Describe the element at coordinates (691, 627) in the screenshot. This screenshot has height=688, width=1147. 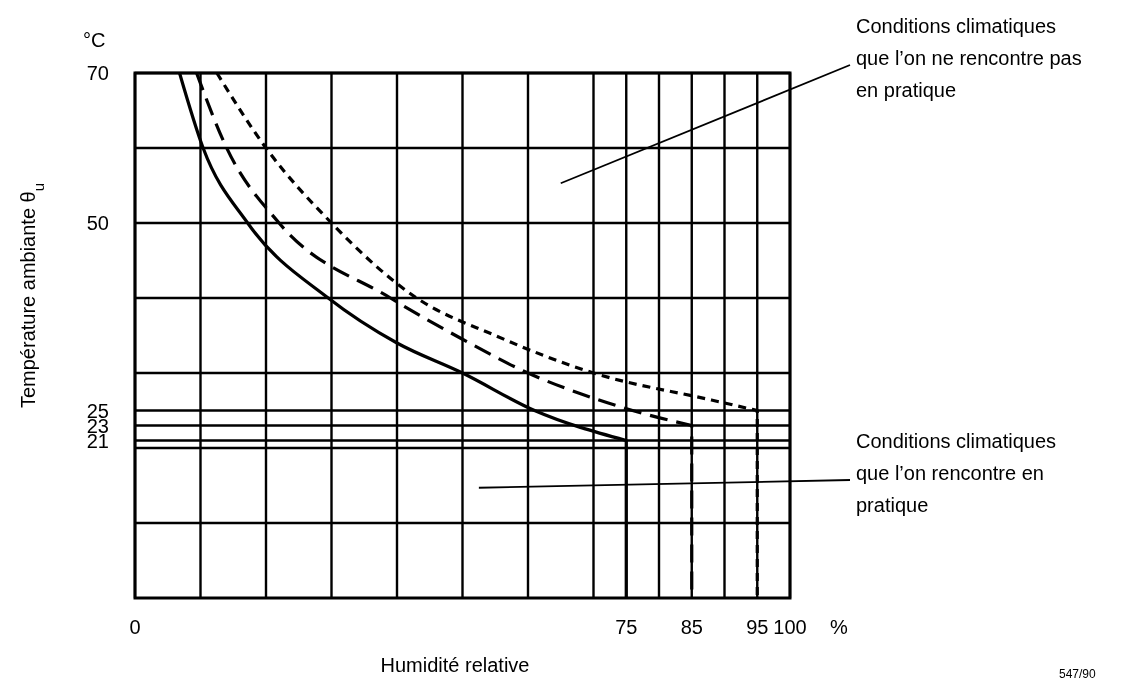
I see `x-tick-label: 85` at that location.